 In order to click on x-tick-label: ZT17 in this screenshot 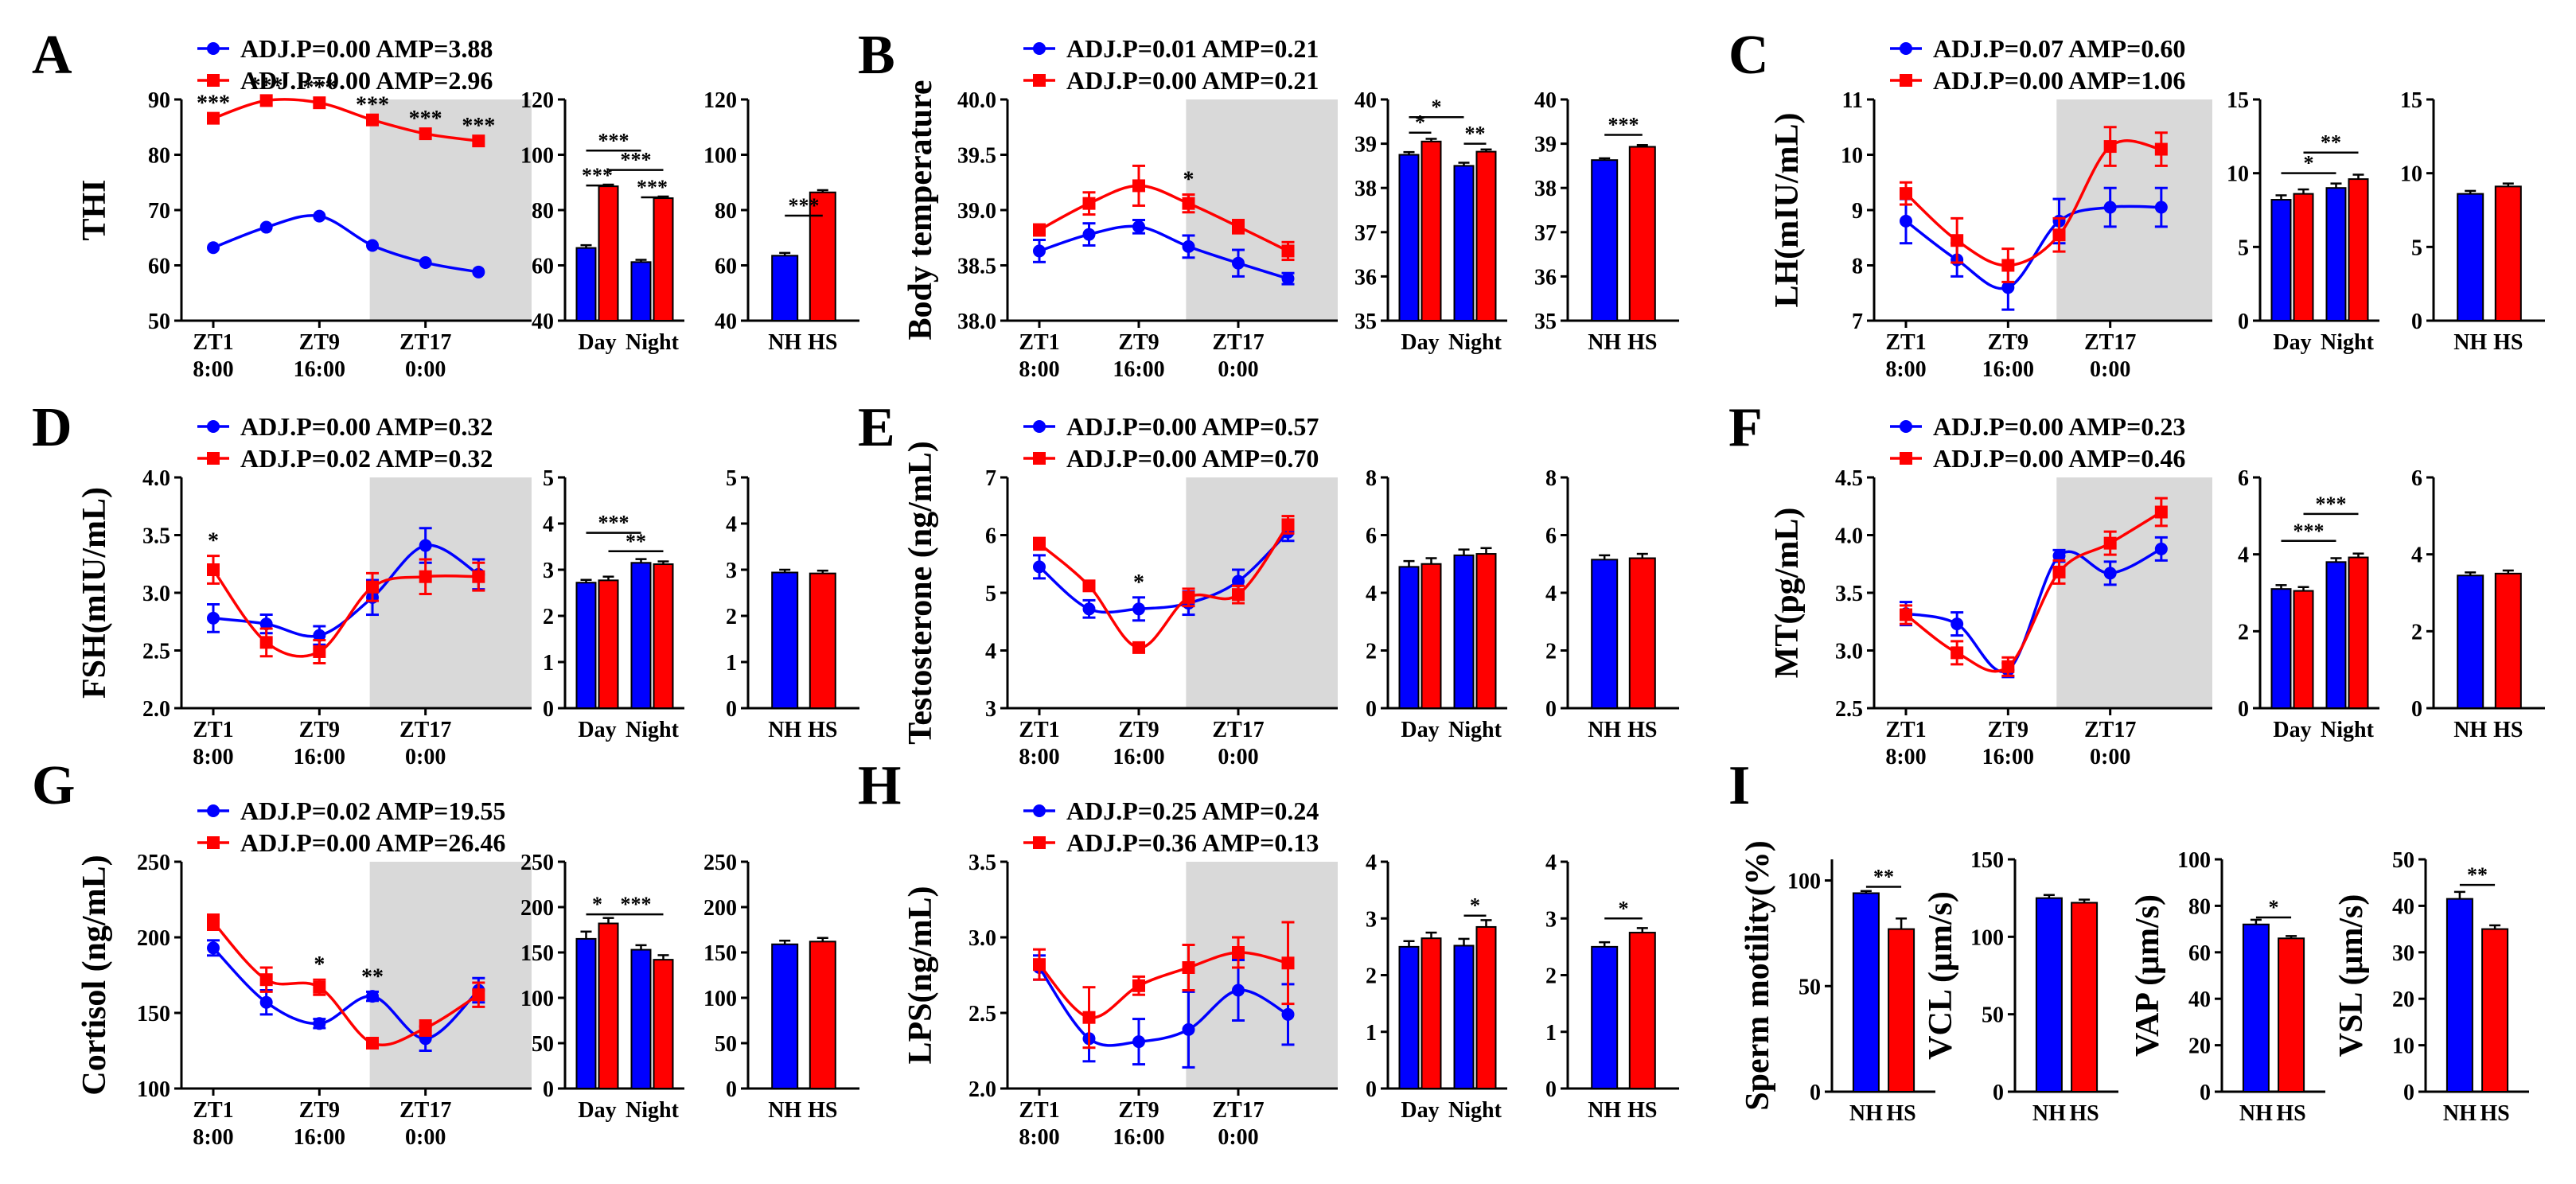, I will do `click(1238, 730)`.